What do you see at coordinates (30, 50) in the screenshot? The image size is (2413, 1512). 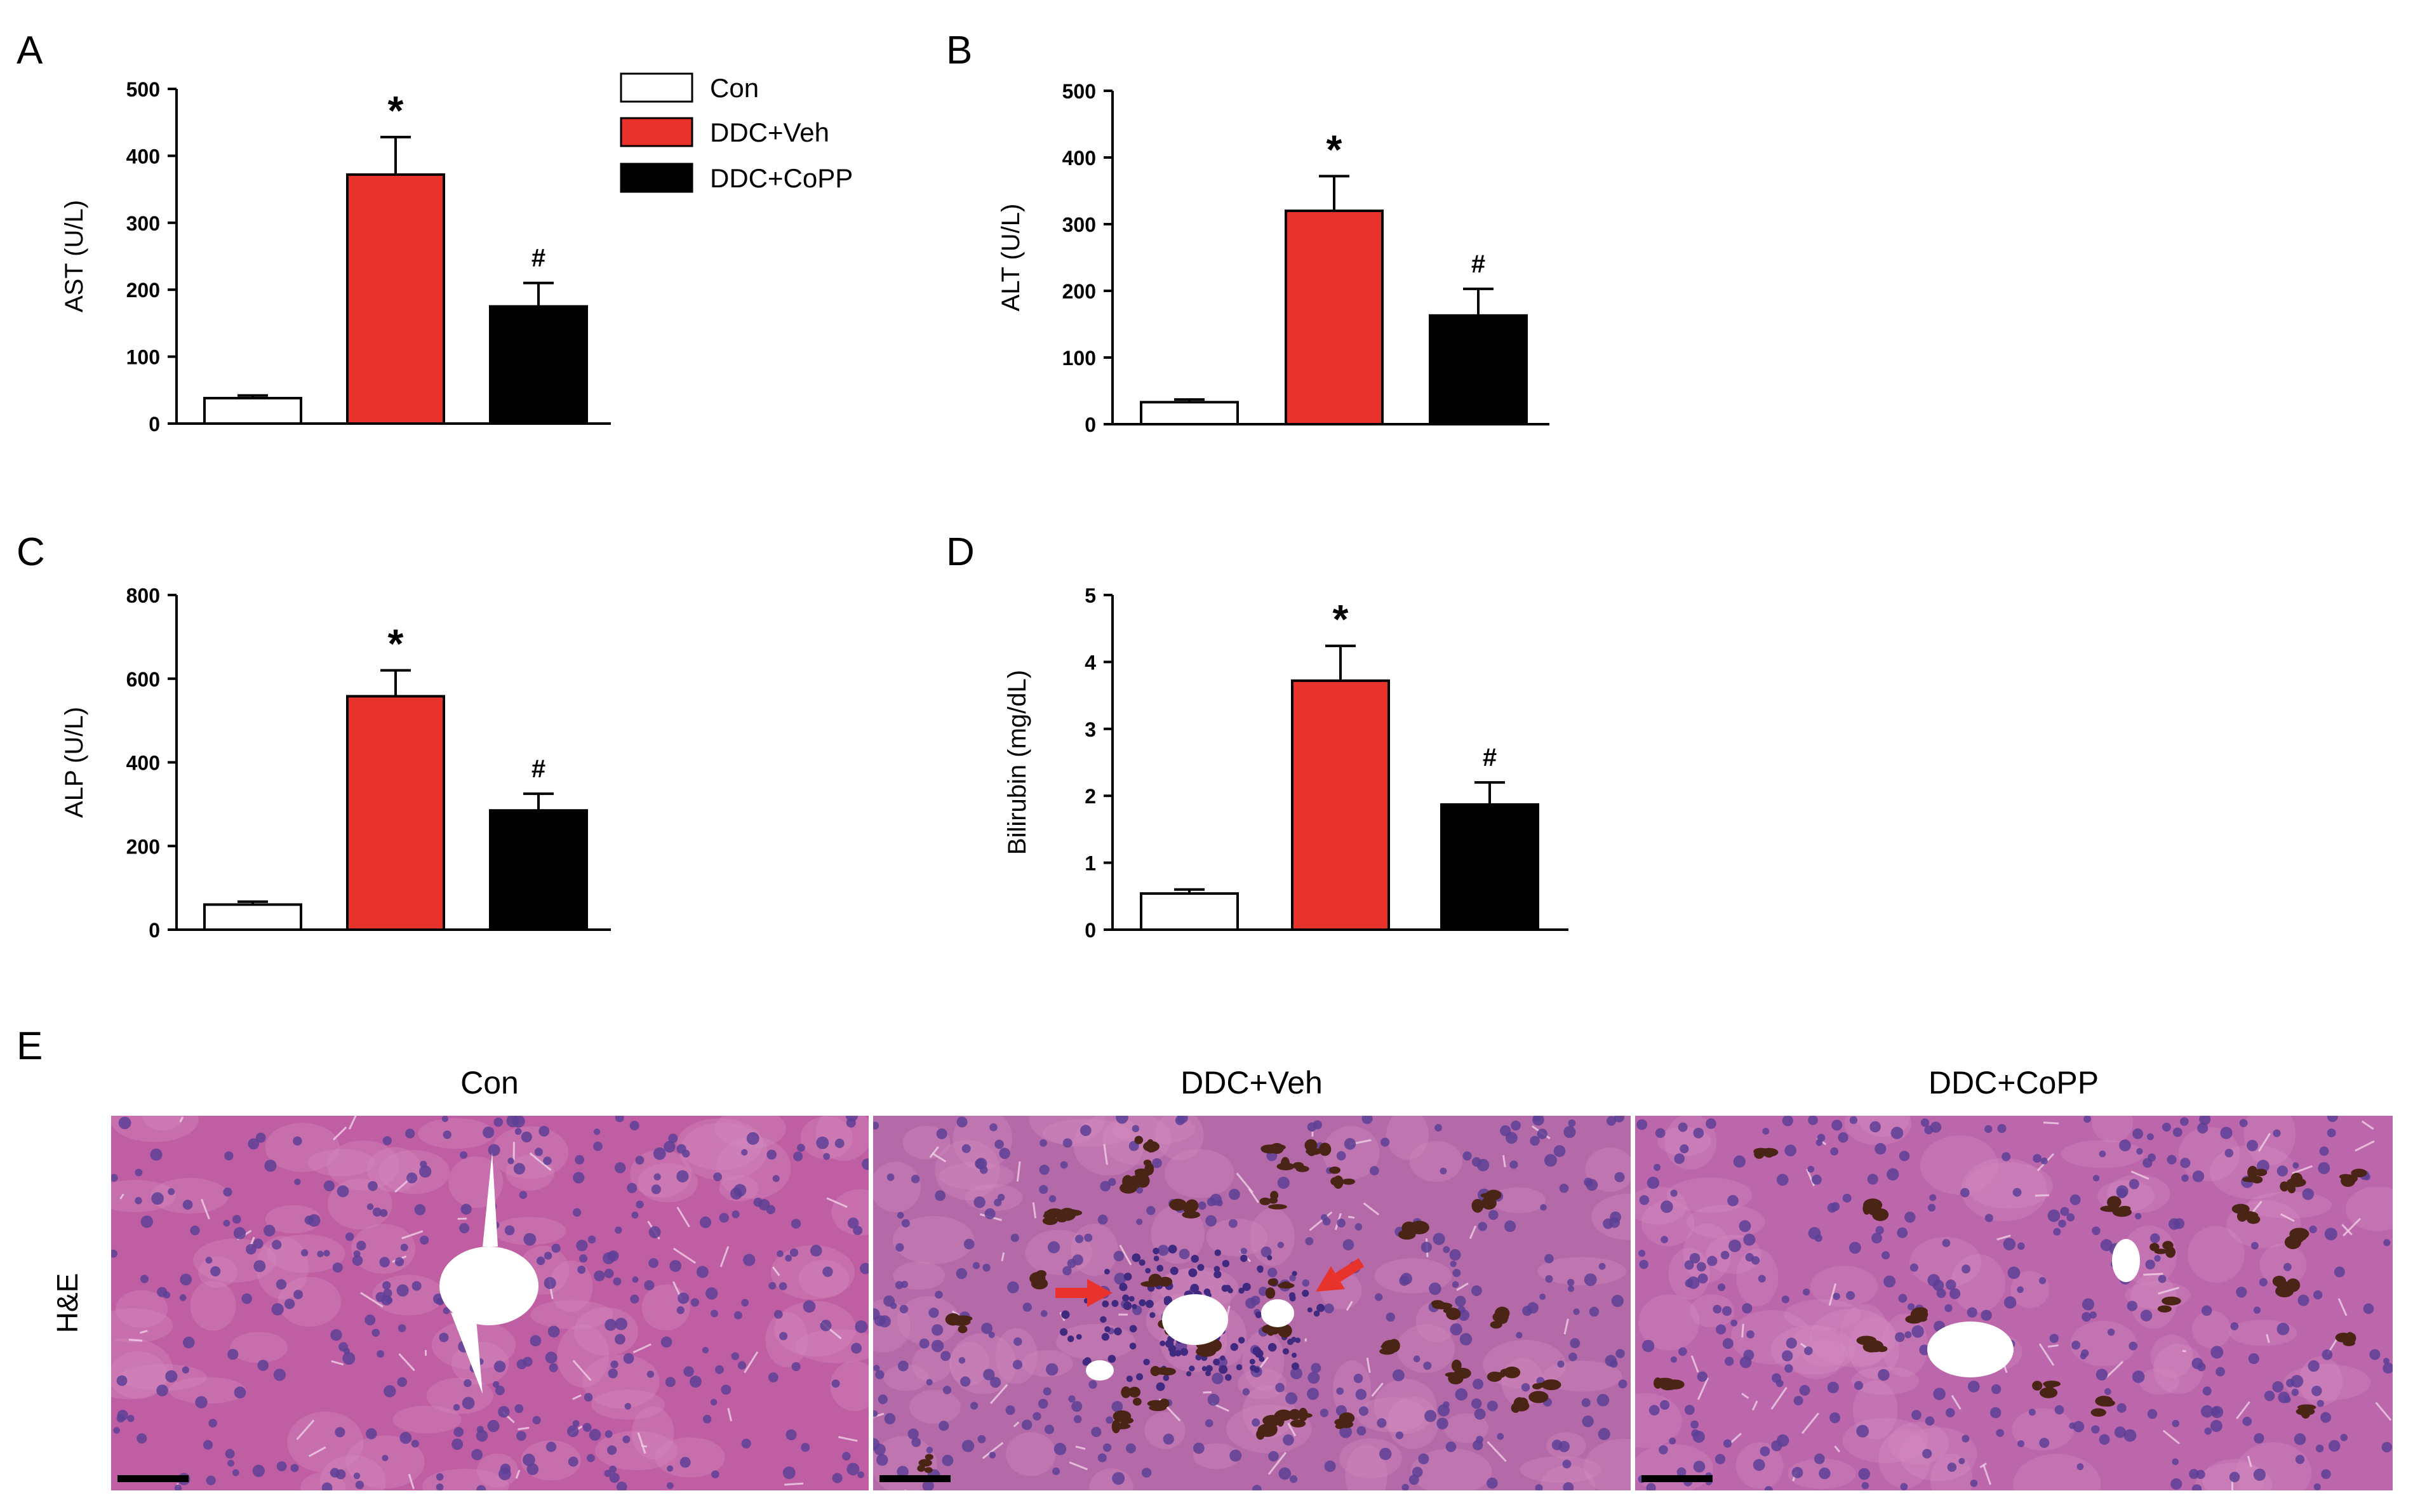 I see `panel-label-a: A` at bounding box center [30, 50].